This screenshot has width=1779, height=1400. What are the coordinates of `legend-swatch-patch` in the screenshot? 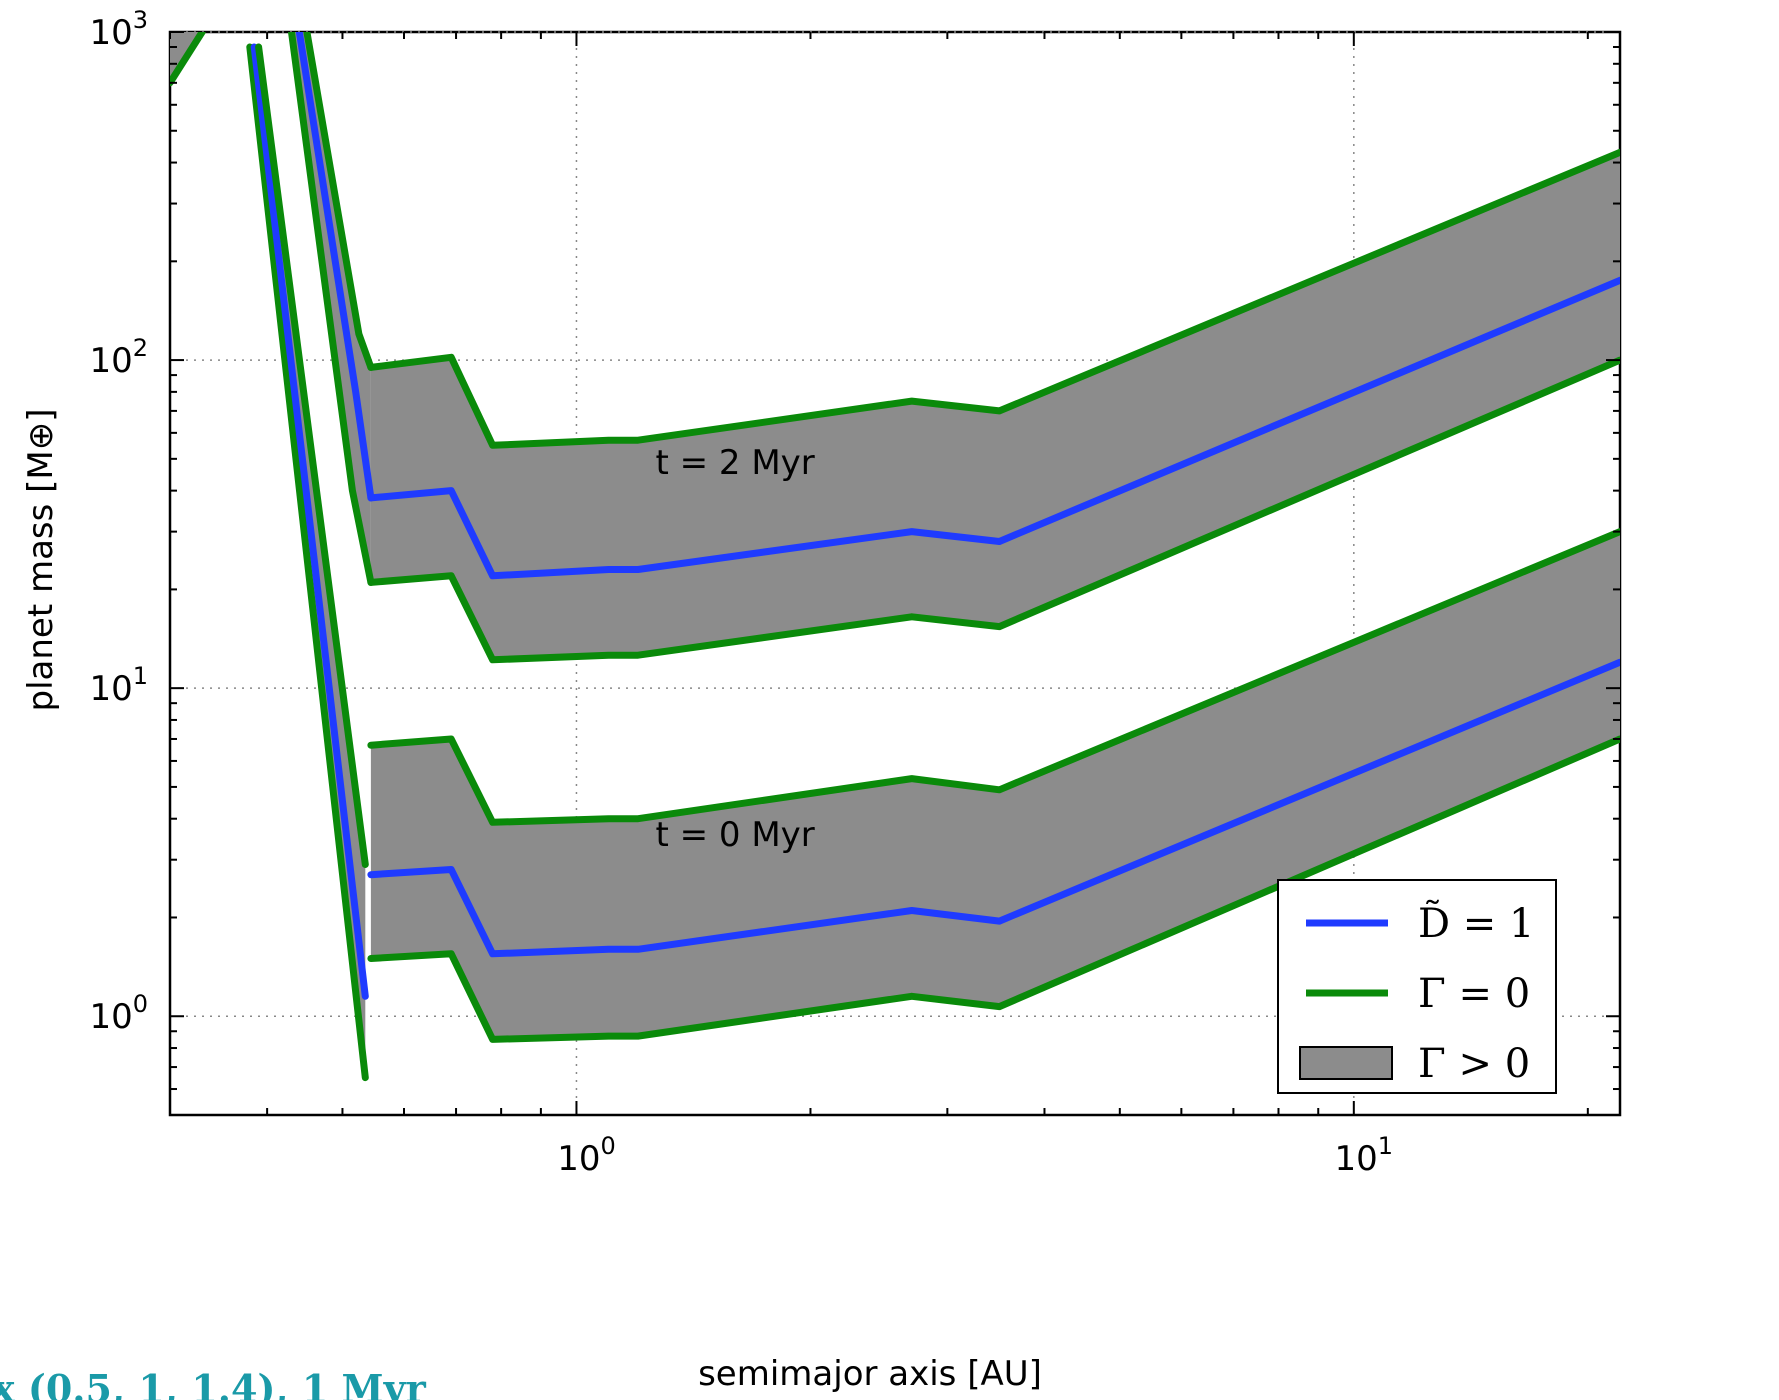 It's located at (1346, 1063).